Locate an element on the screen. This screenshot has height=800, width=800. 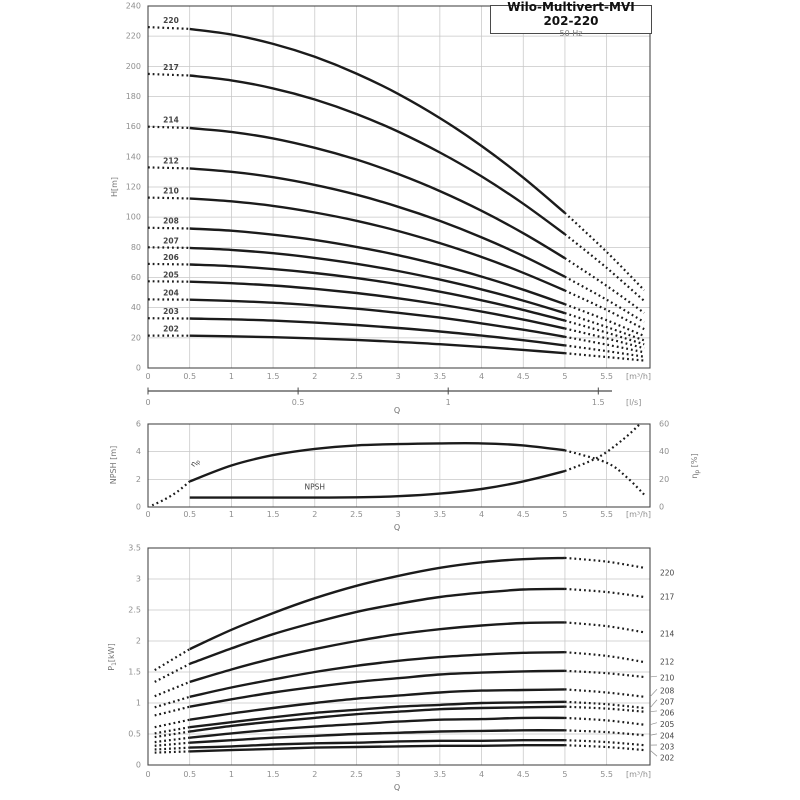
x-axis-title: Q is located at coordinates (397, 527).